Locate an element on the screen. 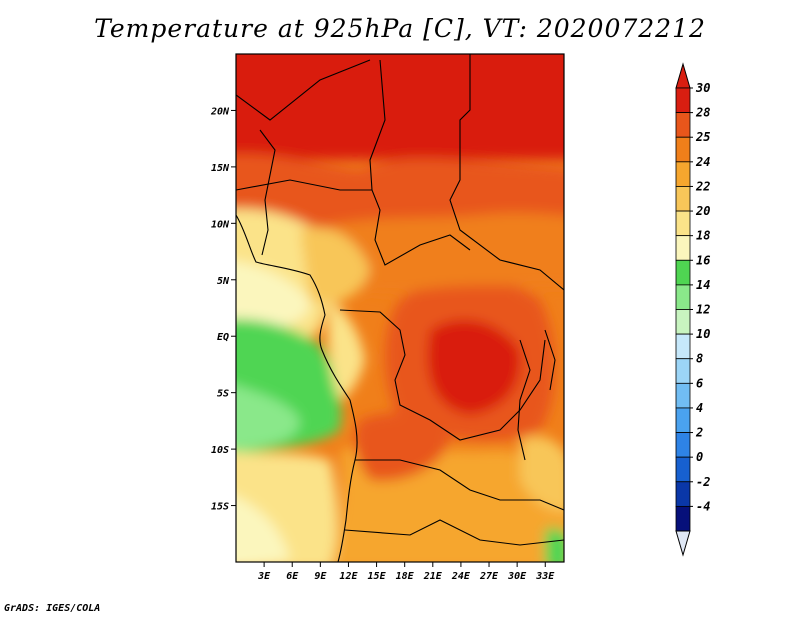  region-far-se-green is located at coordinates (554, 545).